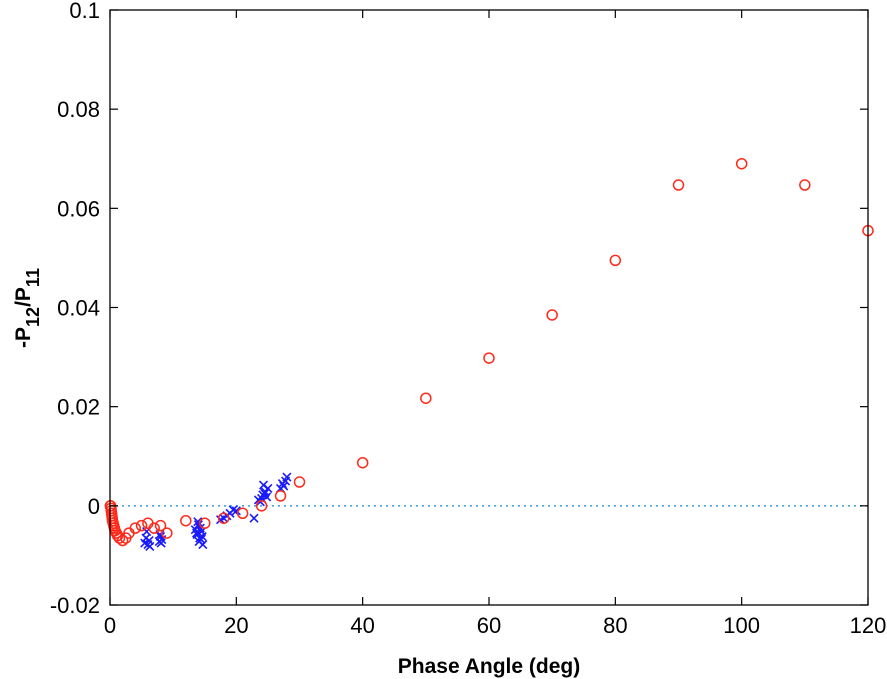 The image size is (887, 679). I want to click on y-tick-label: -0.02, so click(75, 605).